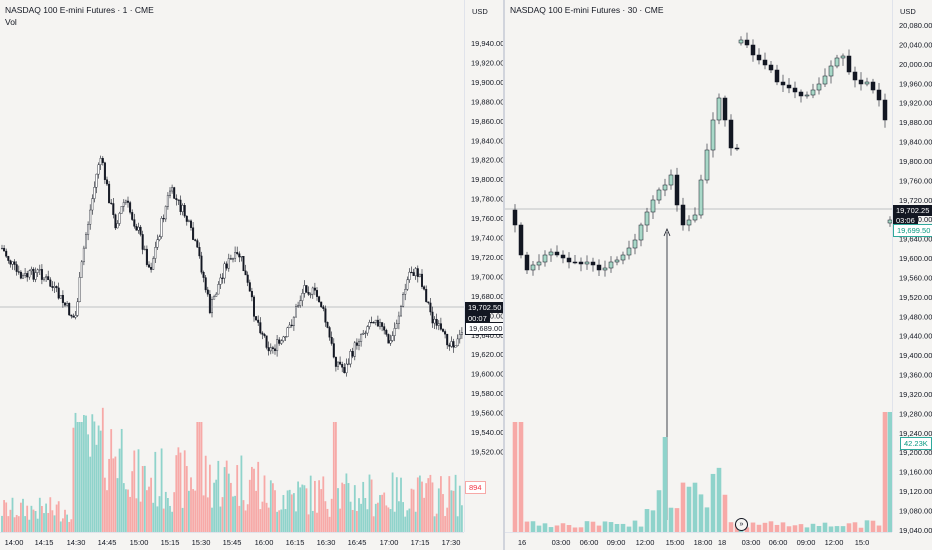  Describe the element at coordinates (912, 230) in the screenshot. I see `close-price-tag: 19,699.50` at that location.